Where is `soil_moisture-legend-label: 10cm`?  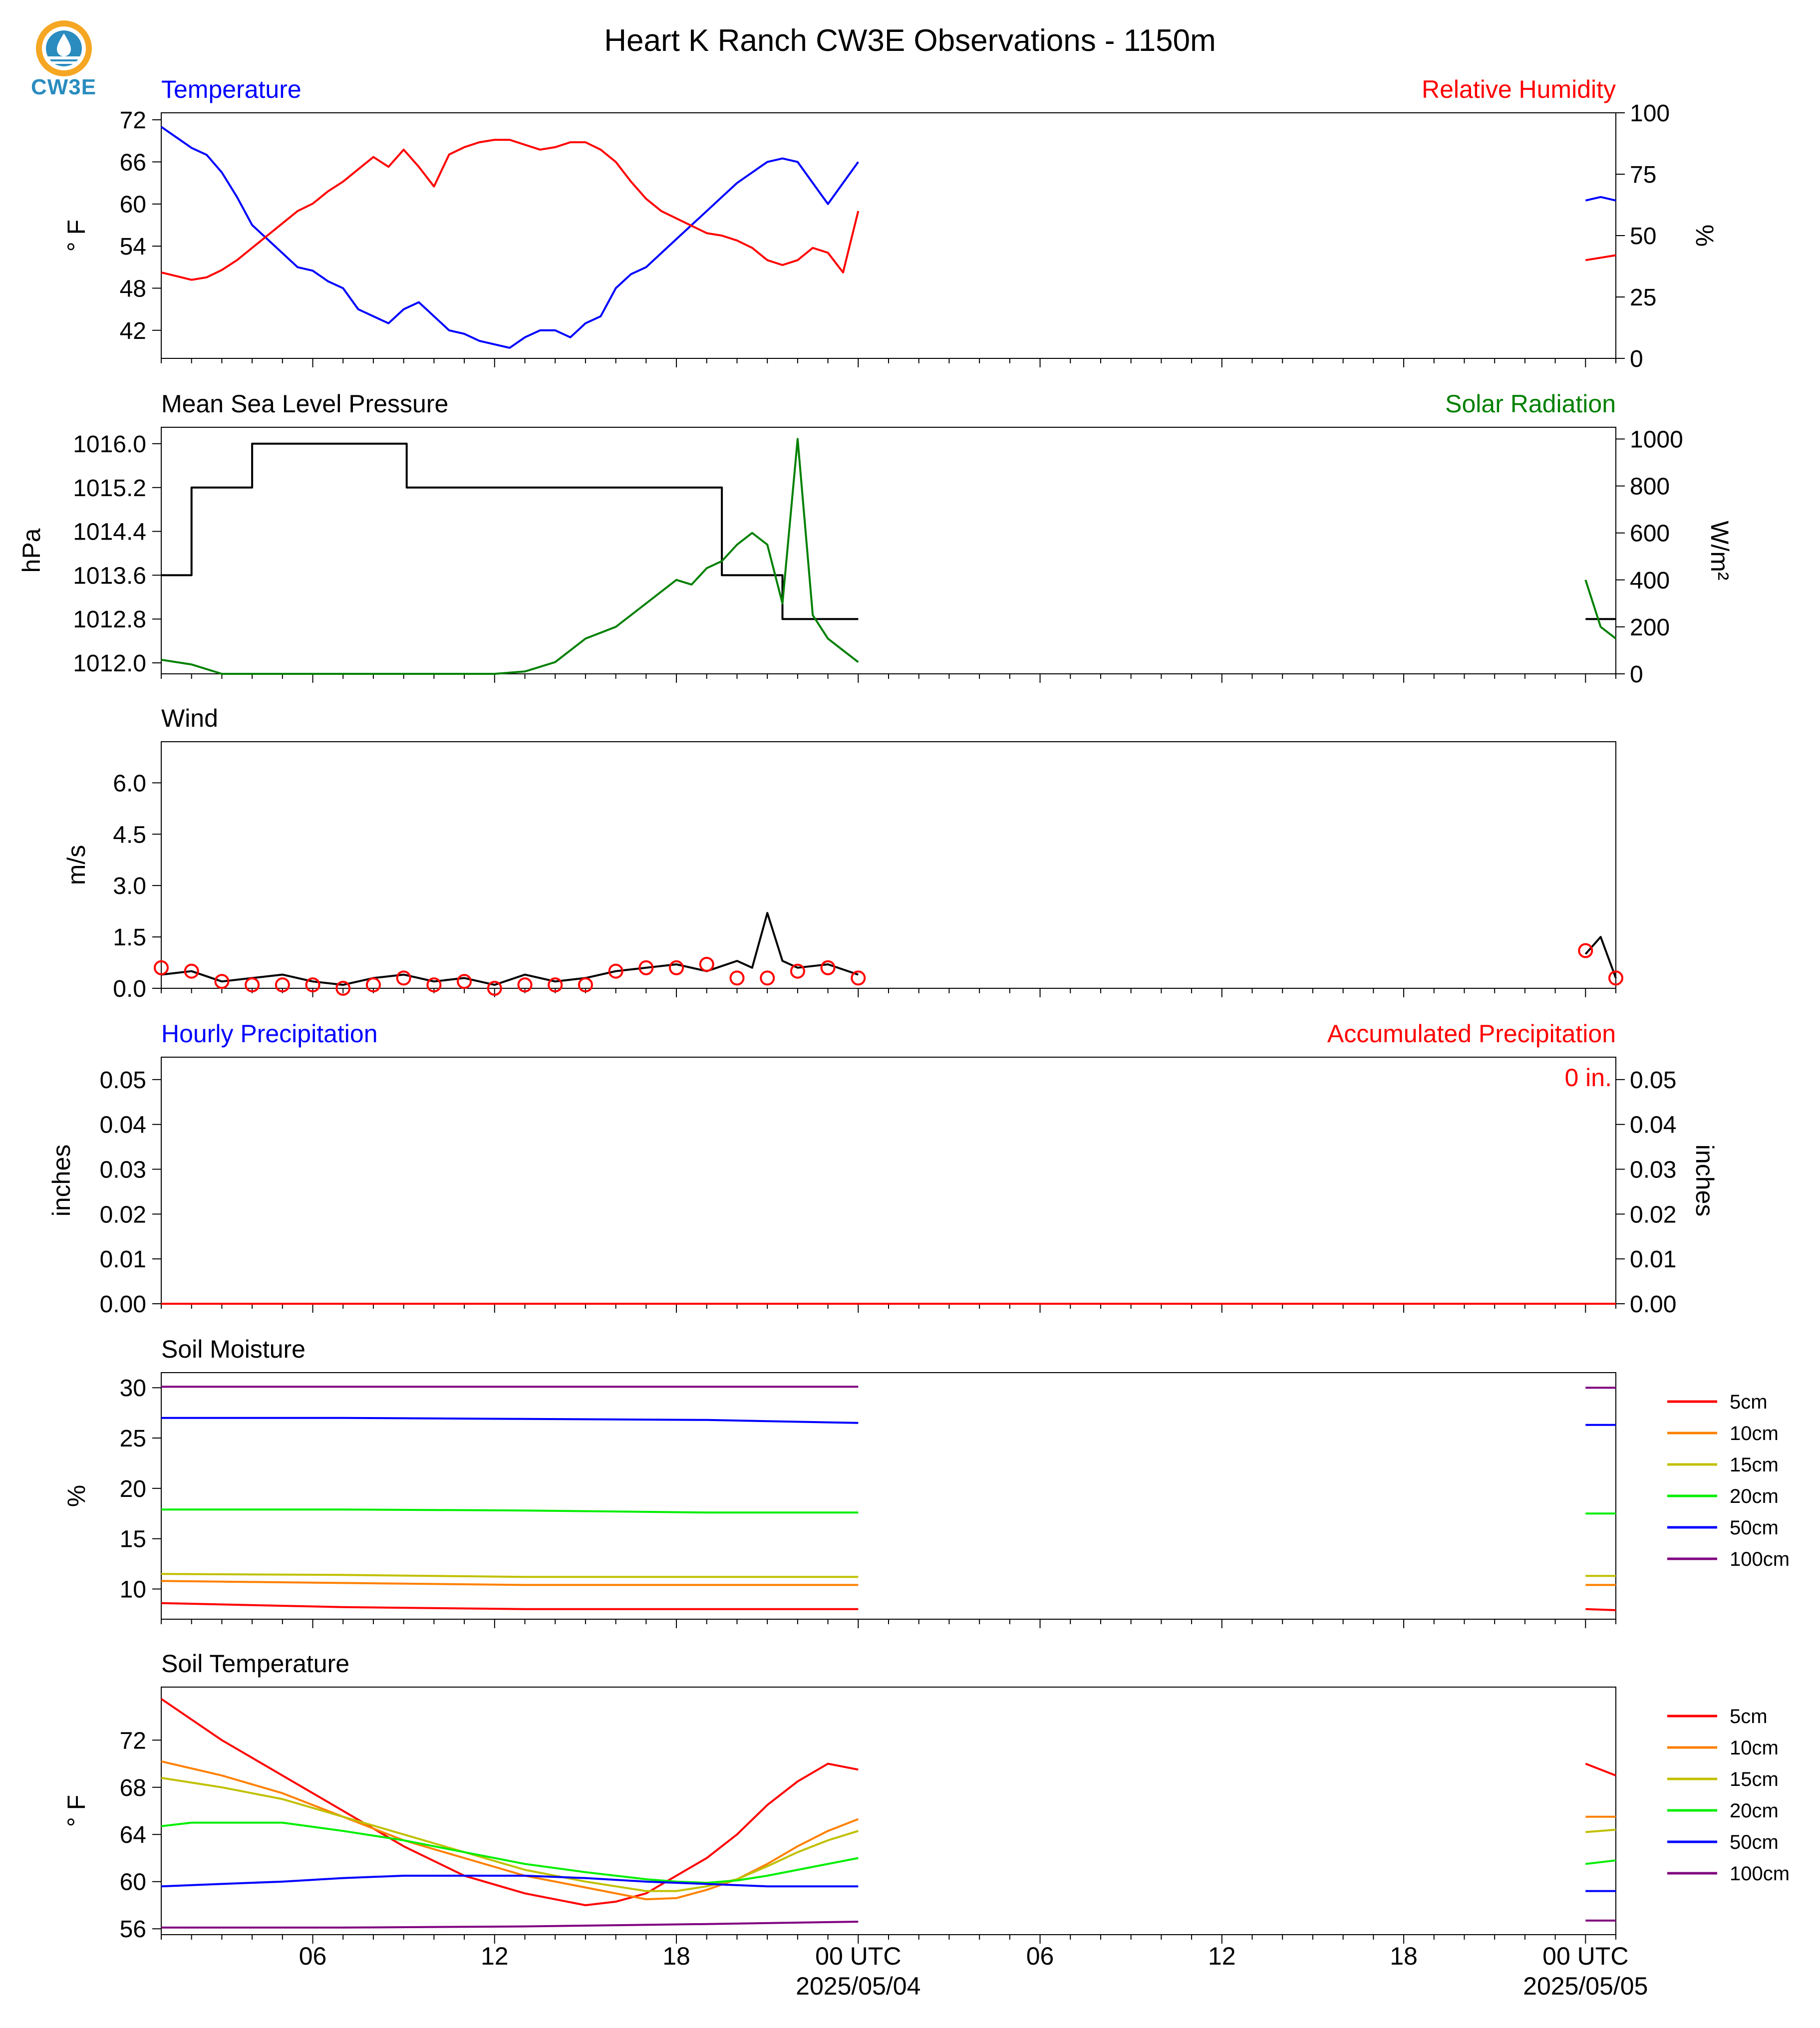 soil_moisture-legend-label: 10cm is located at coordinates (1754, 1434).